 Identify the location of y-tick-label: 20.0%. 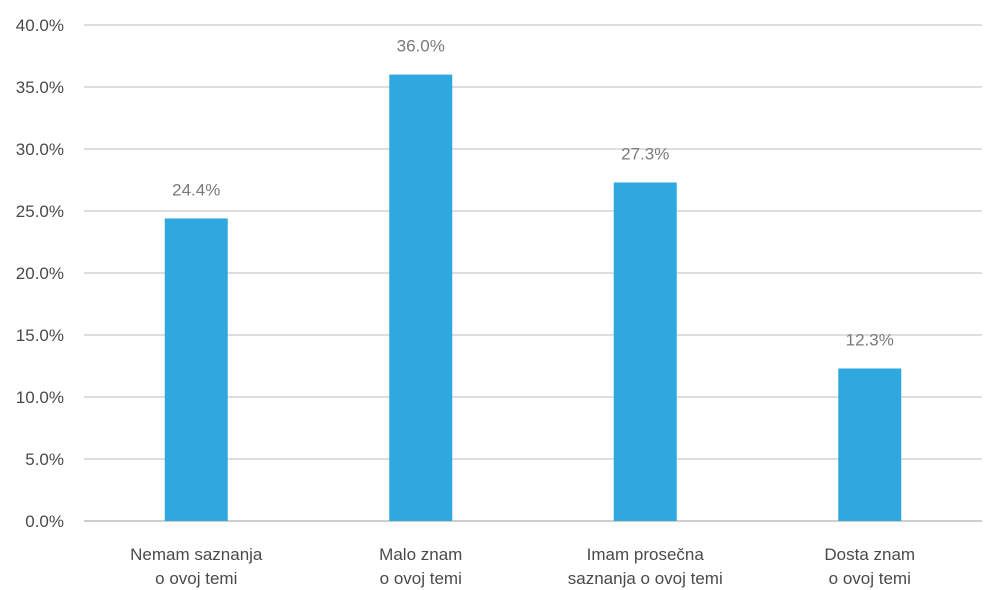
(40, 273).